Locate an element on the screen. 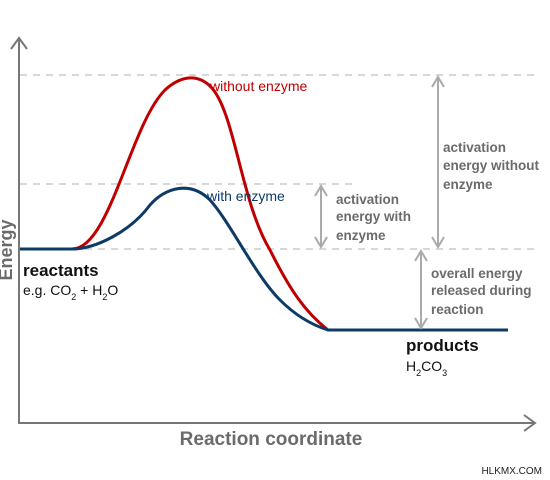  y-axis-label: Energy is located at coordinates (8, 249).